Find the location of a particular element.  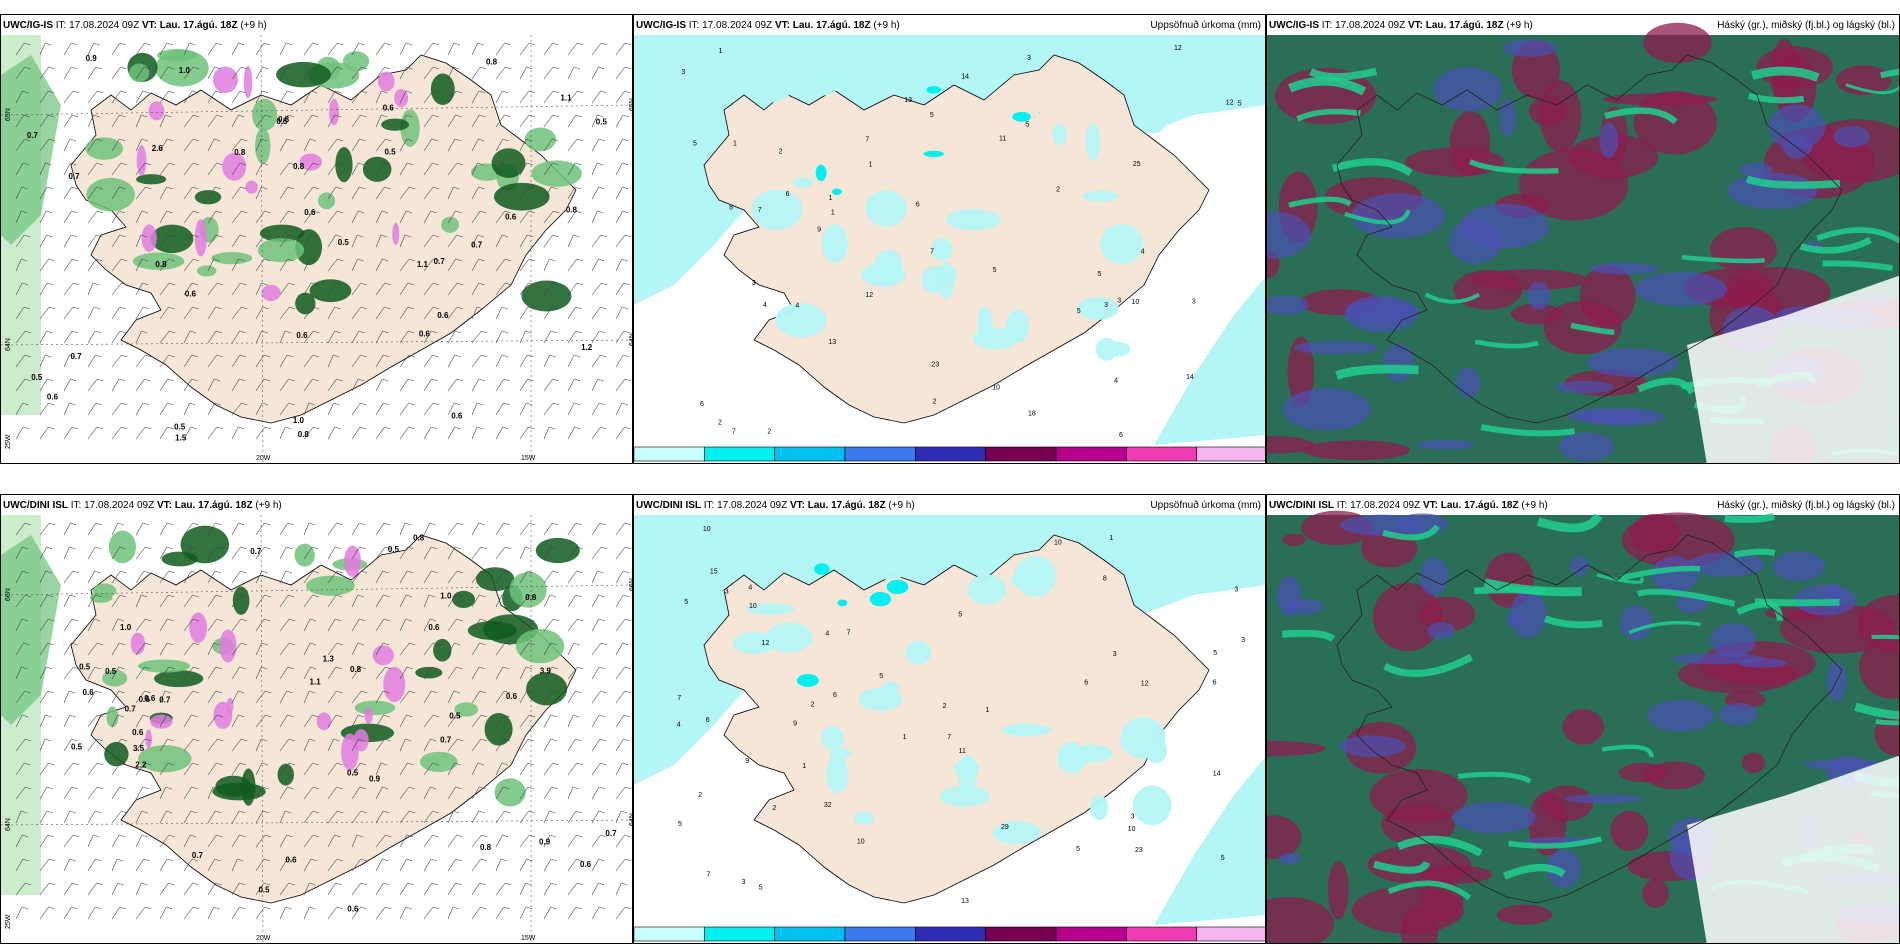

precip-value: 15 is located at coordinates (714, 572).